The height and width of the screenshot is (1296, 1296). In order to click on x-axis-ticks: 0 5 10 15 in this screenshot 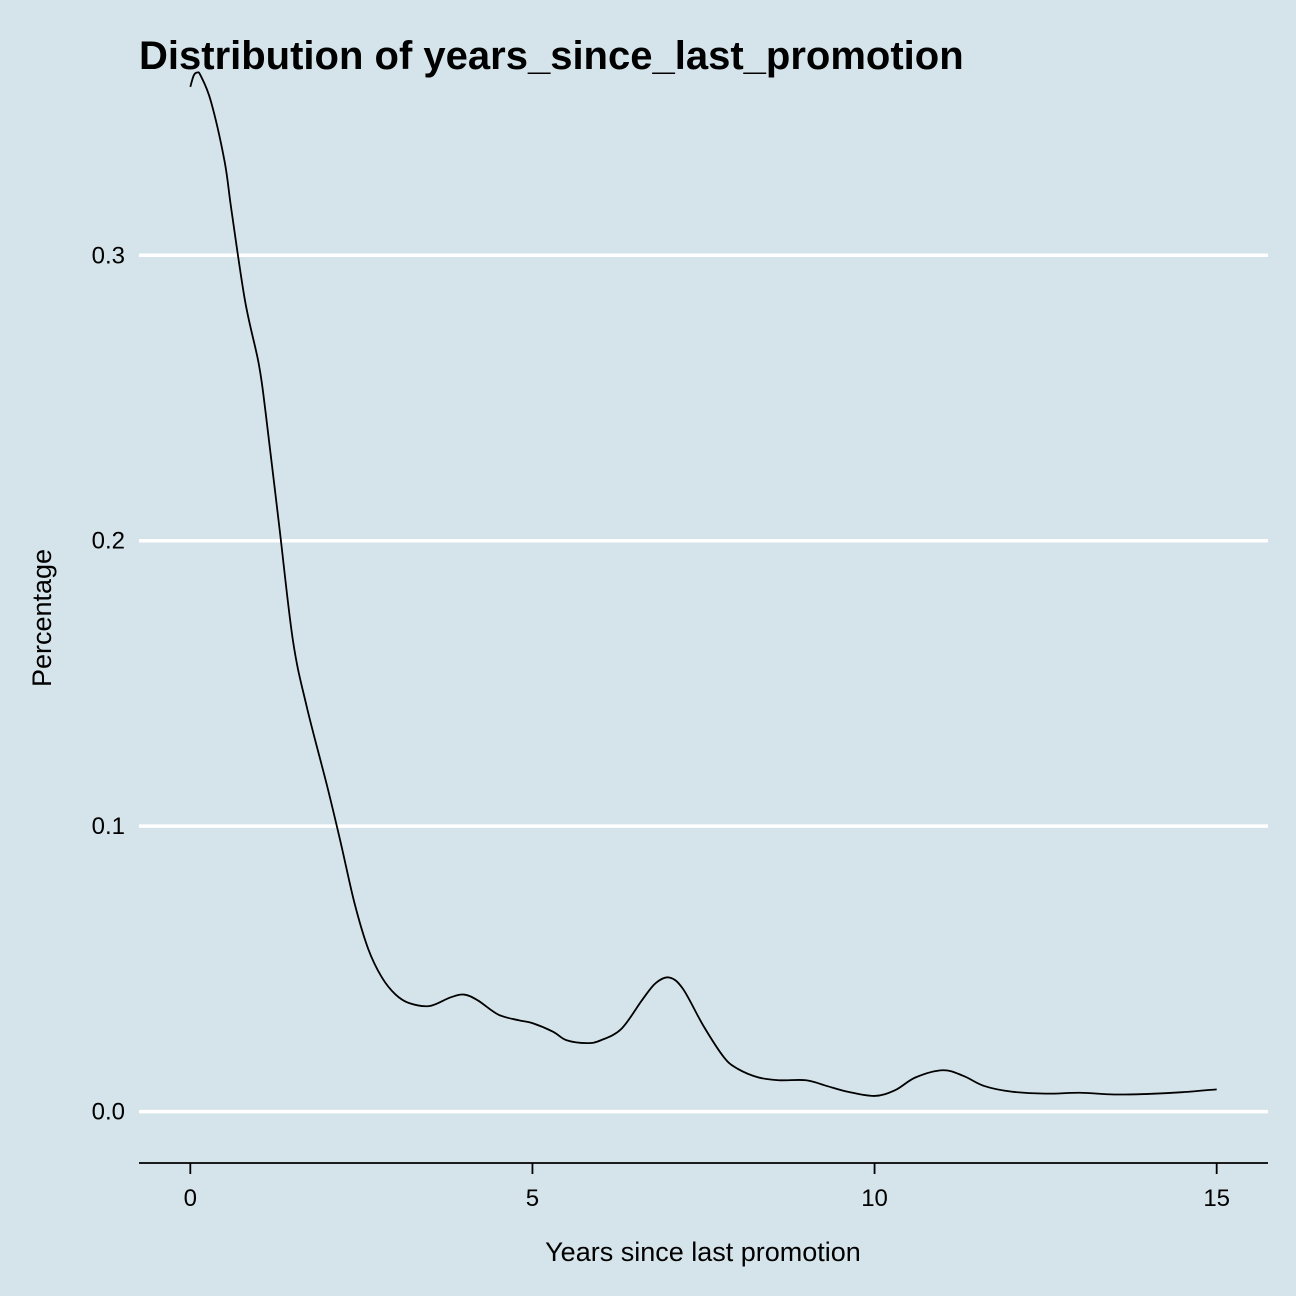, I will do `click(707, 1187)`.